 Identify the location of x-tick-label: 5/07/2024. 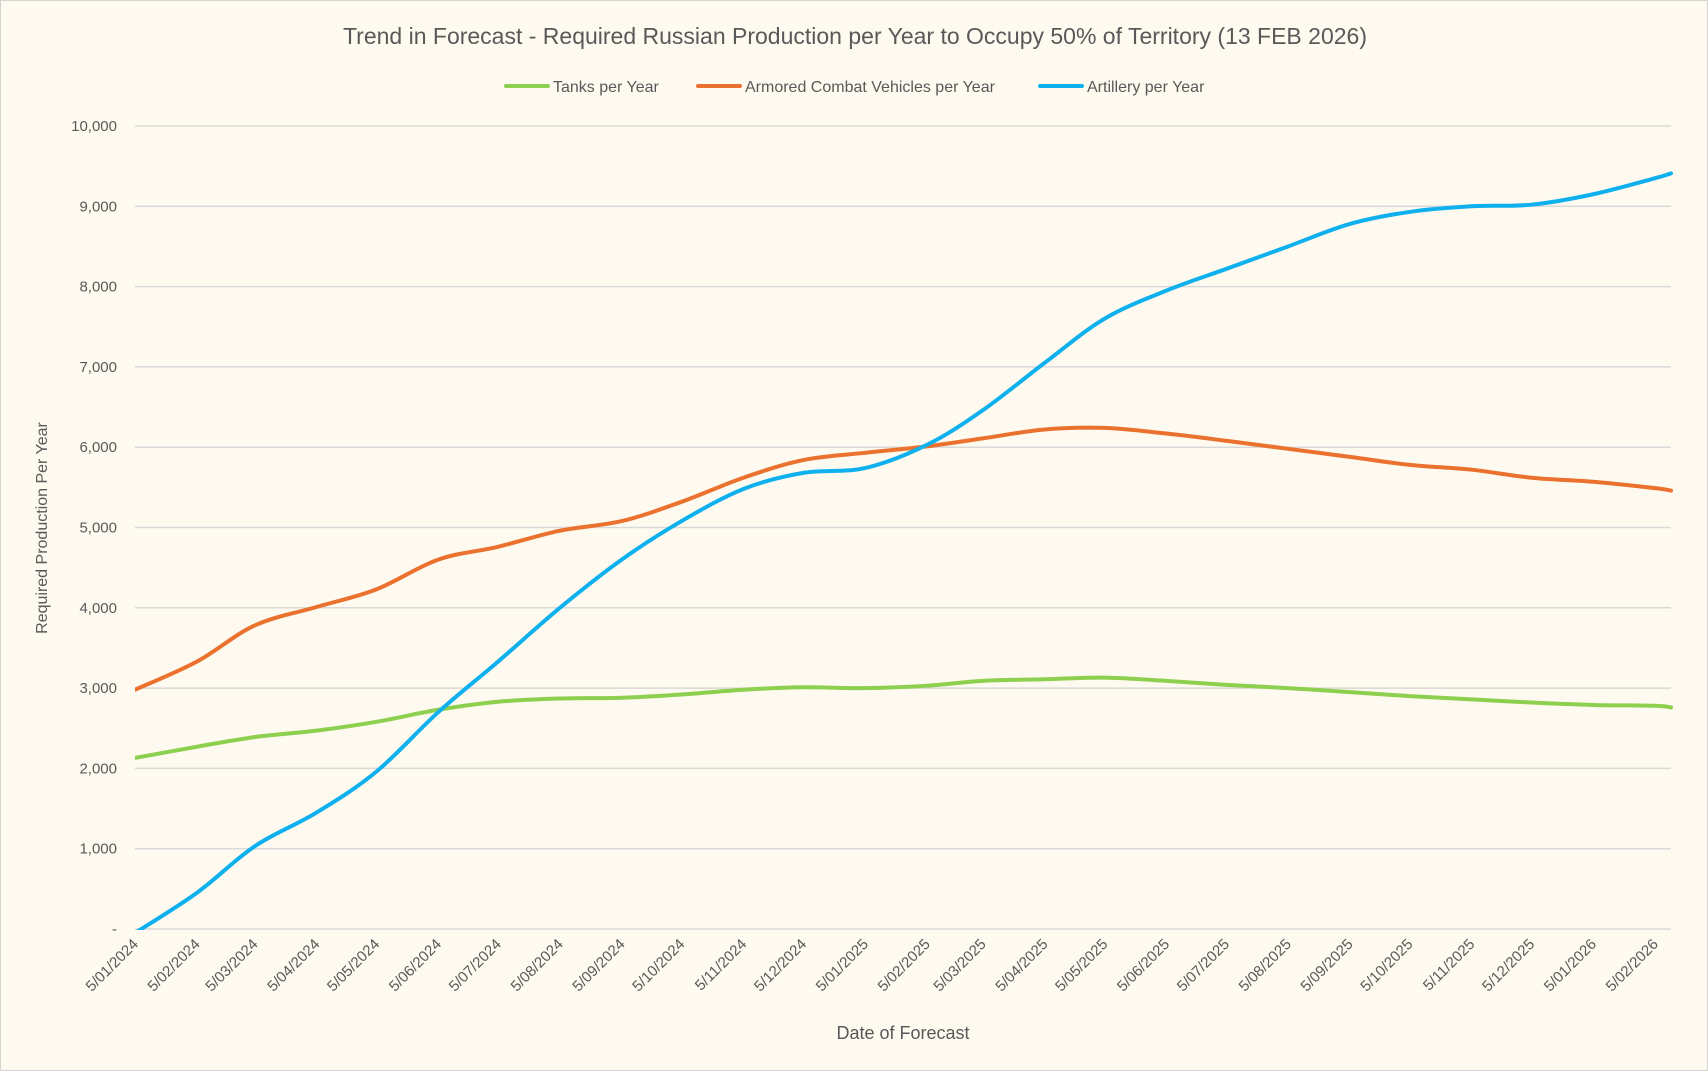
(475, 965).